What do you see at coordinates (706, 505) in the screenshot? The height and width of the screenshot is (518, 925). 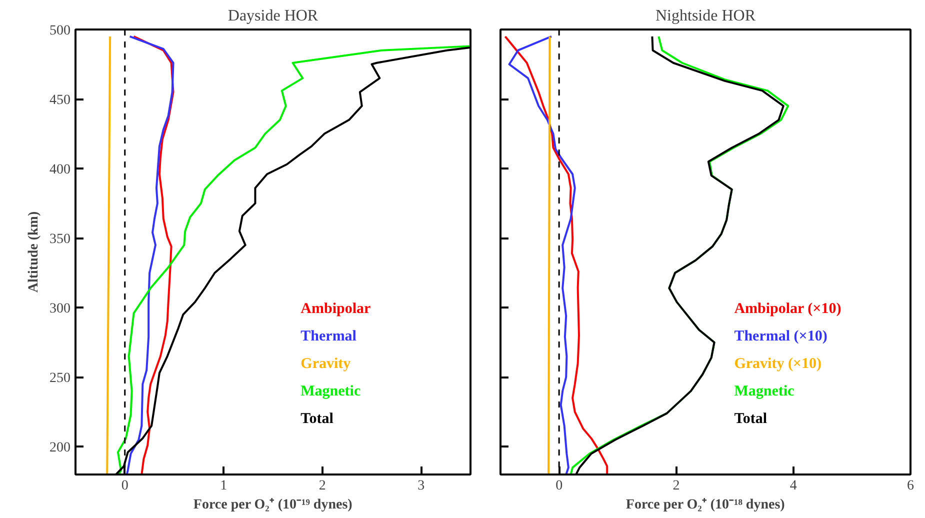 I see `x-axis-title: Force per O₂⁺ (10⁻¹⁸ dynes)` at bounding box center [706, 505].